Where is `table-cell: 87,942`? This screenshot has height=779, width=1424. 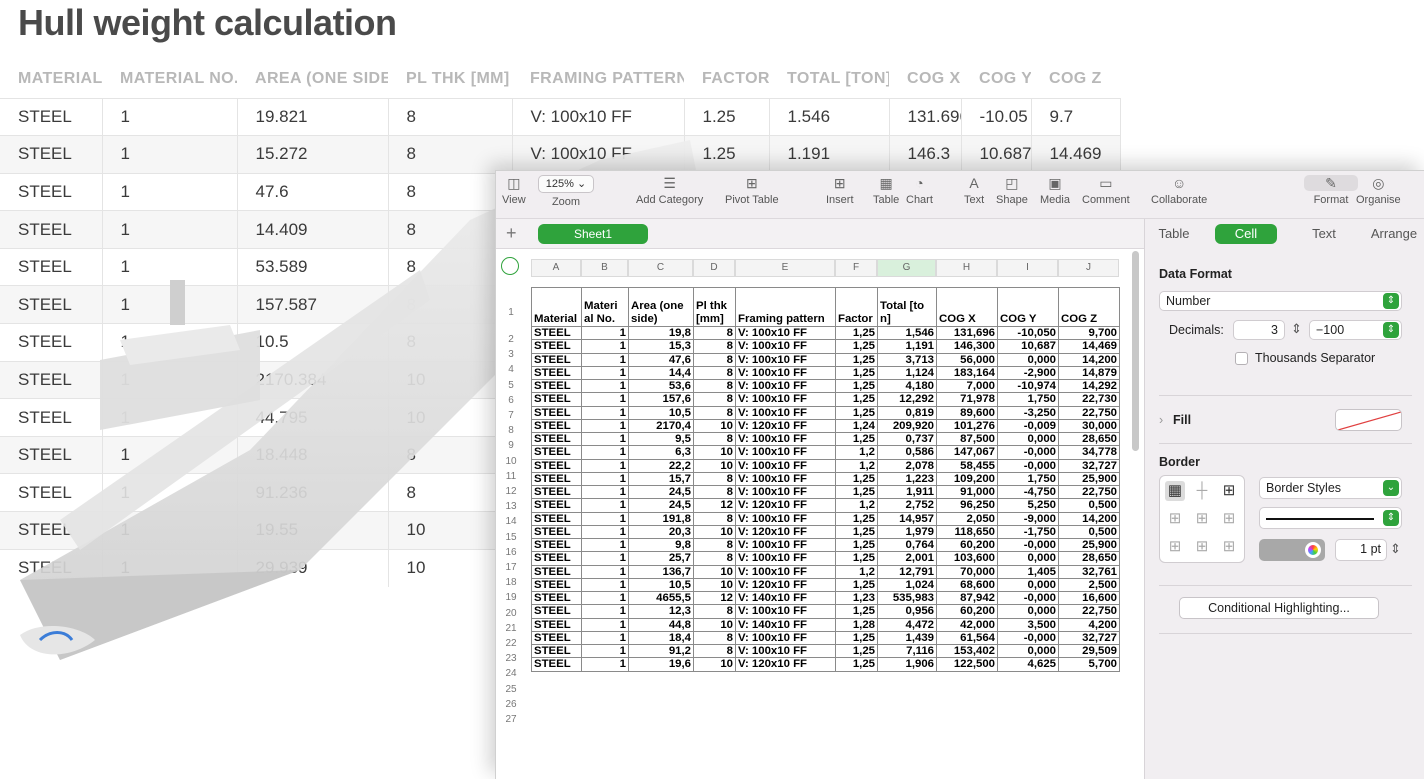 table-cell: 87,942 is located at coordinates (967, 598).